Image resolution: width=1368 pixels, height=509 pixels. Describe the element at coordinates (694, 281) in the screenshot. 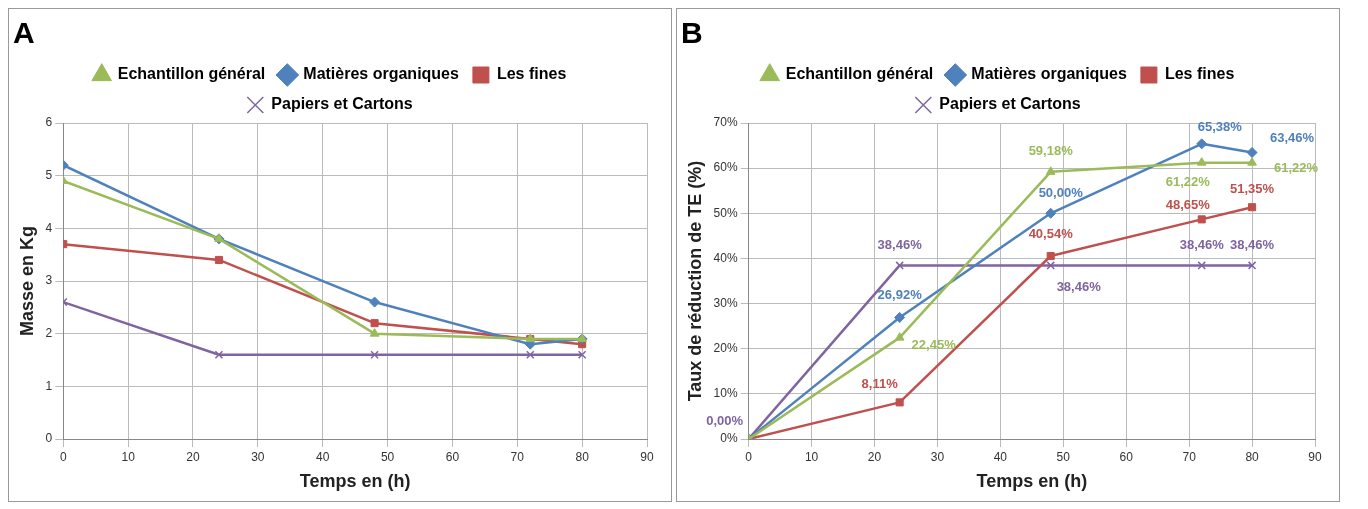

I see `y-axis-title: Taux de réduction de TE (%)` at that location.